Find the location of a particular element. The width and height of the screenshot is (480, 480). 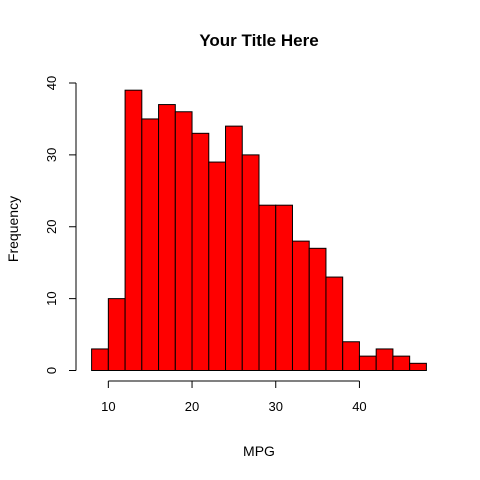

x-tick-label: 40 is located at coordinates (359, 406).